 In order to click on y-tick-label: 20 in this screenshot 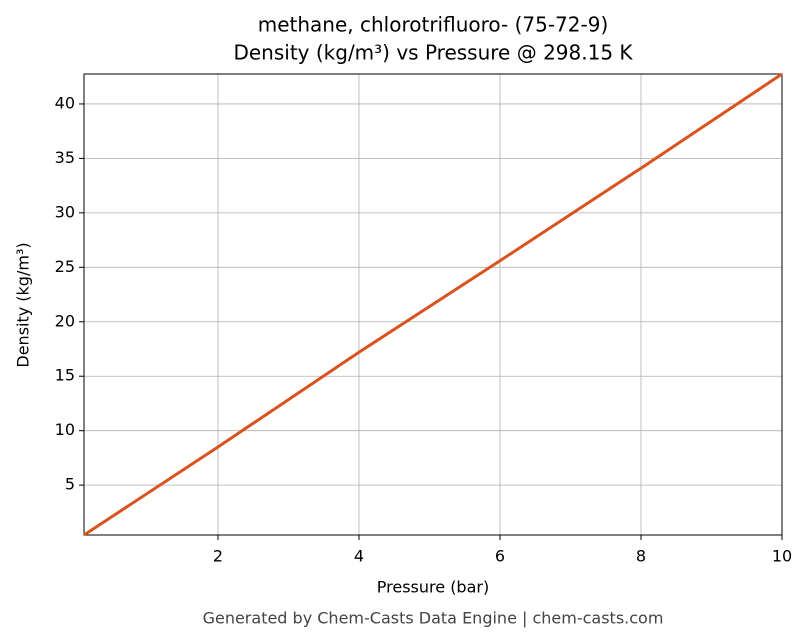, I will do `click(65, 320)`.